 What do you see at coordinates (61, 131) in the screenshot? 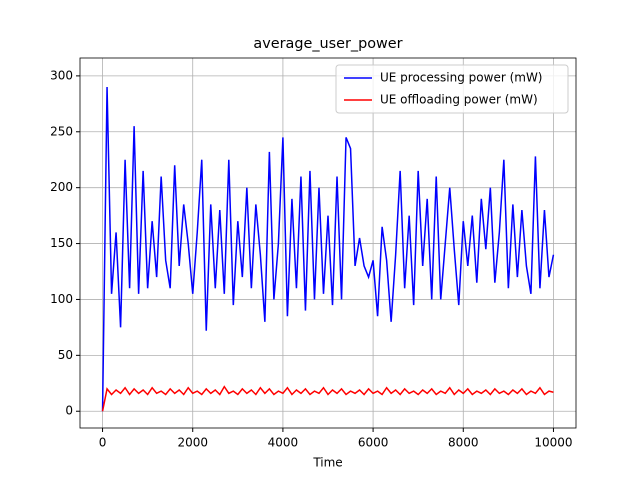
I see `y-tick-label: 250` at bounding box center [61, 131].